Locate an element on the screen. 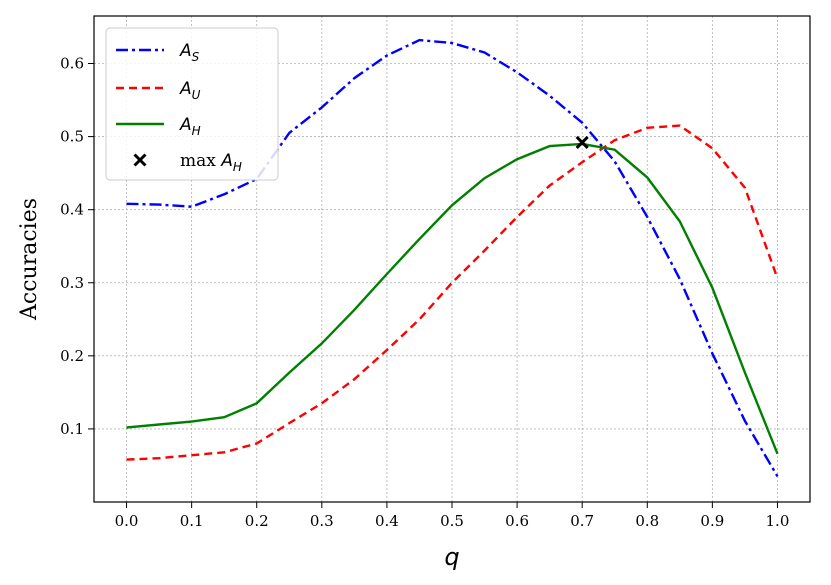  legend-box is located at coordinates (192, 104).